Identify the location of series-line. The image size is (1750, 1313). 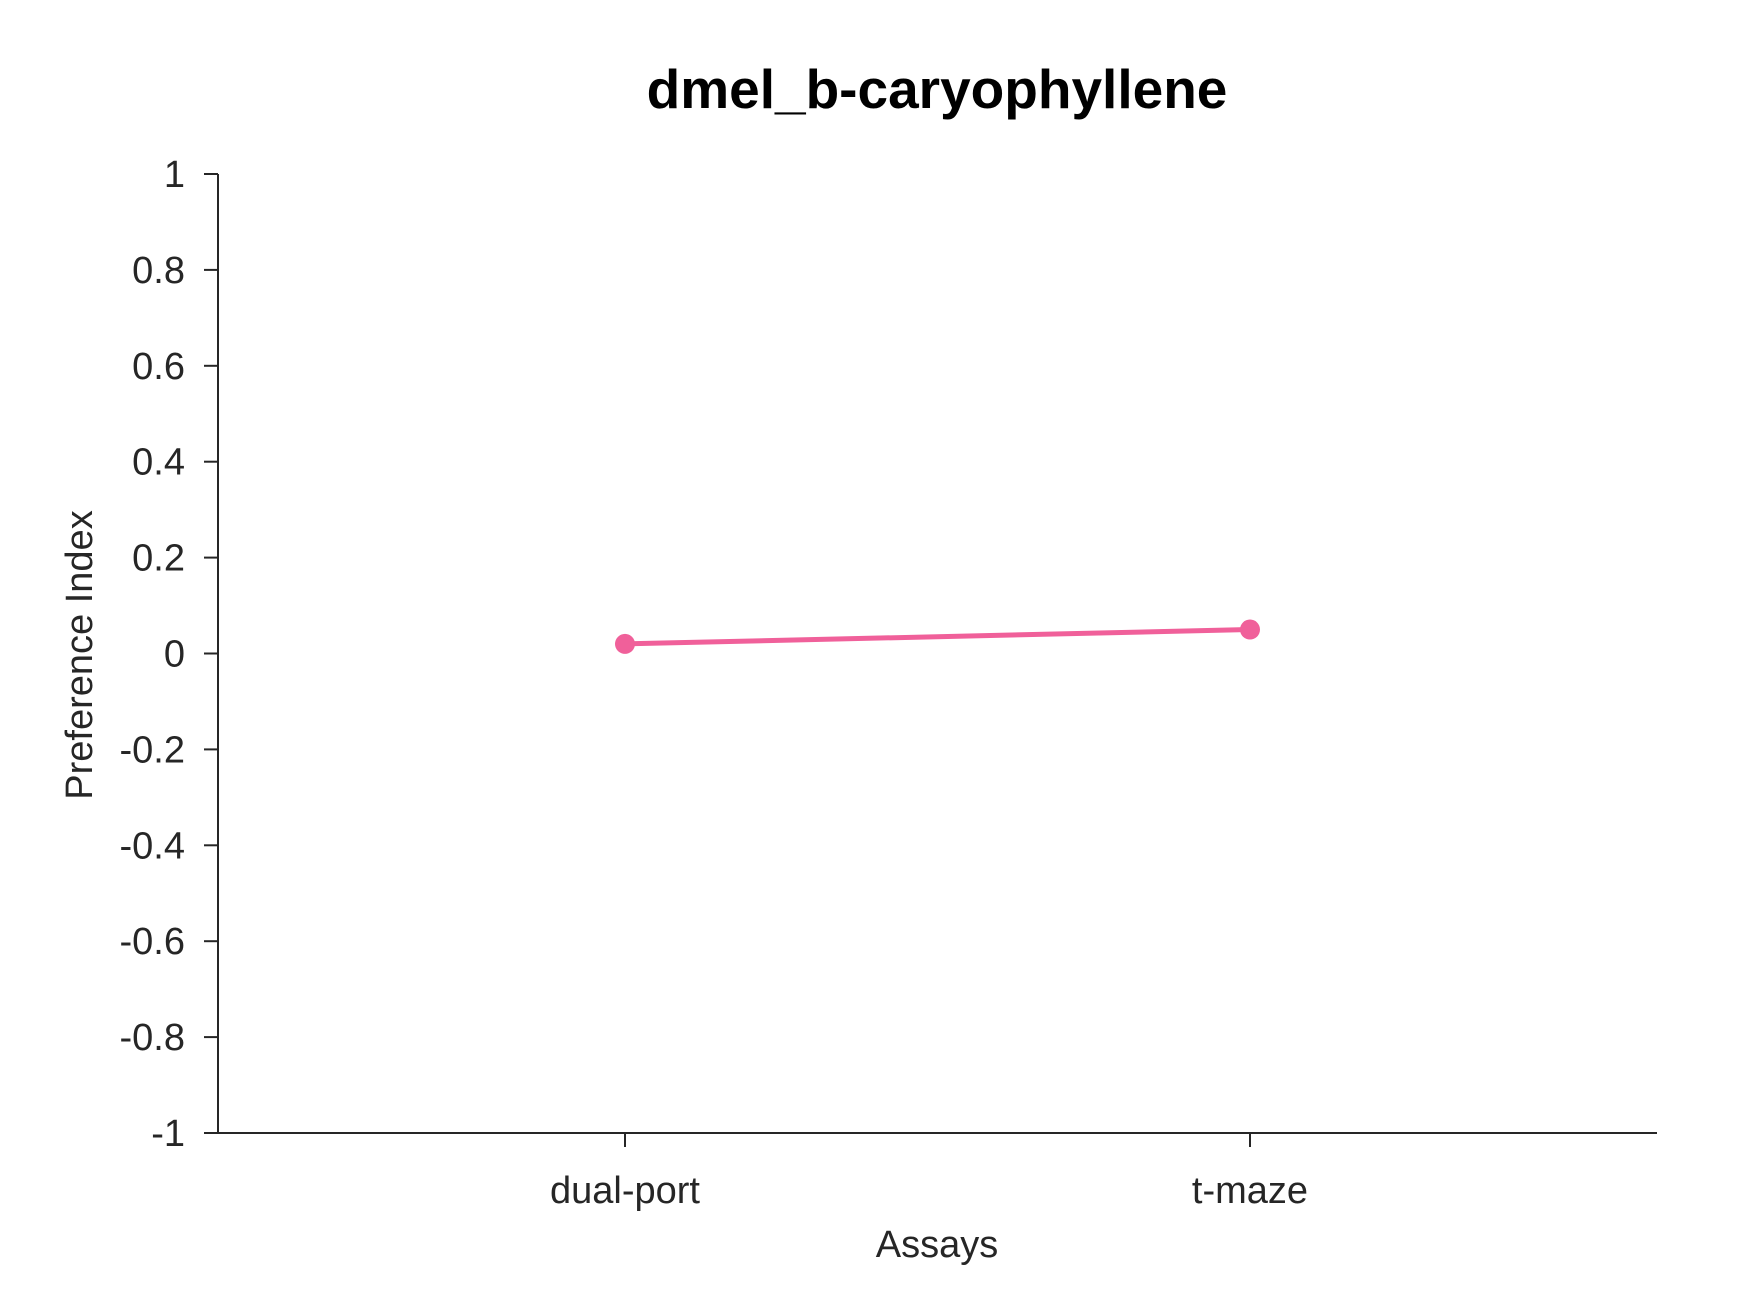
(937, 637).